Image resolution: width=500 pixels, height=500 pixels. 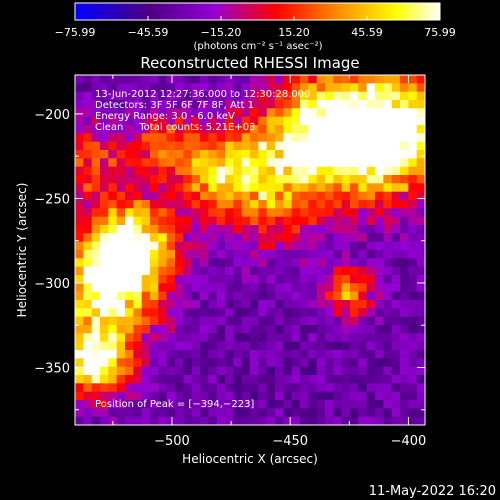 What do you see at coordinates (432, 491) in the screenshot?
I see `timestamp: 11-May-2022 16:20` at bounding box center [432, 491].